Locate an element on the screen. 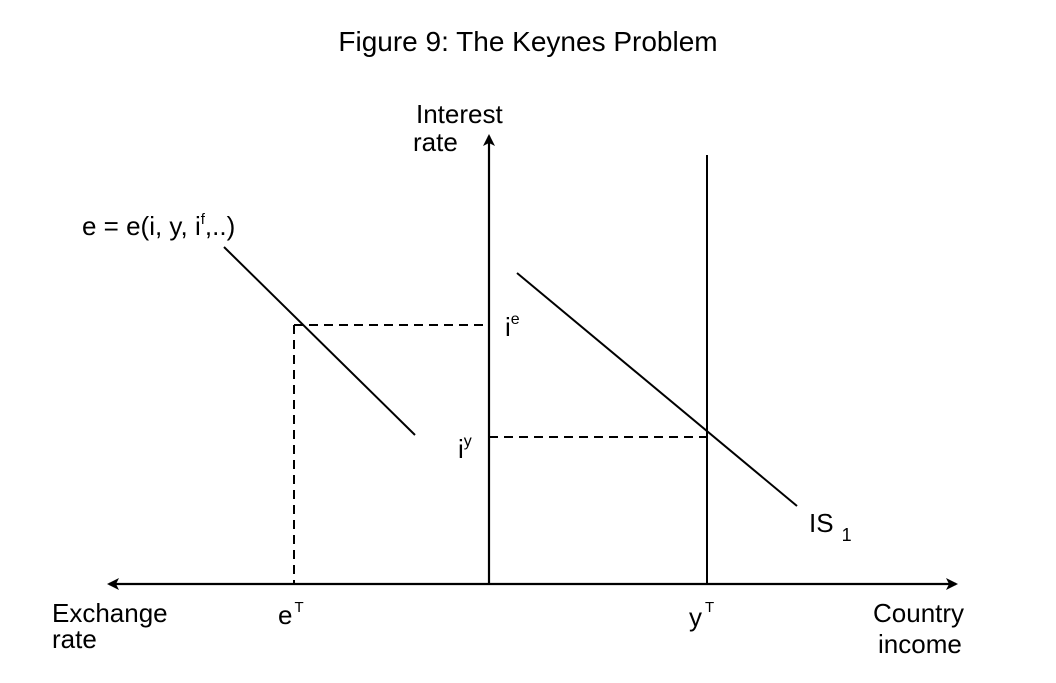  x-axis-left-label-line1: Exchange is located at coordinates (110, 613).